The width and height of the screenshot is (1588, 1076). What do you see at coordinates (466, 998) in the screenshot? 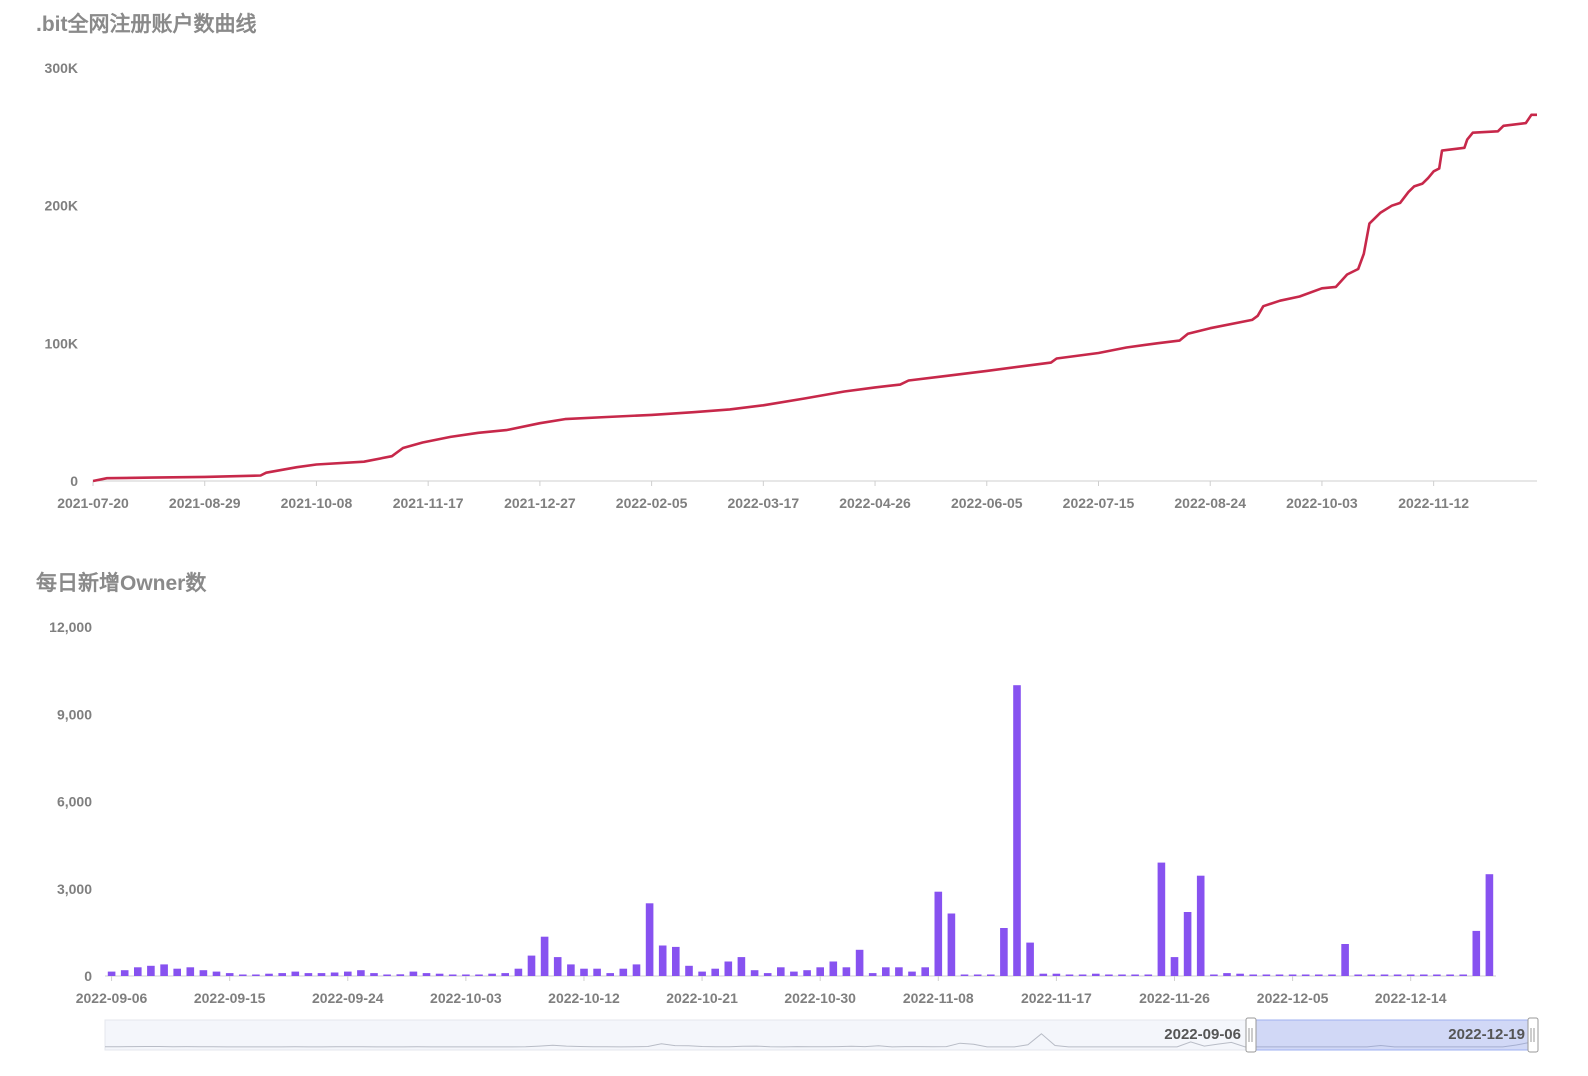
I see `x-tick-label: 2022-10-03` at bounding box center [466, 998].